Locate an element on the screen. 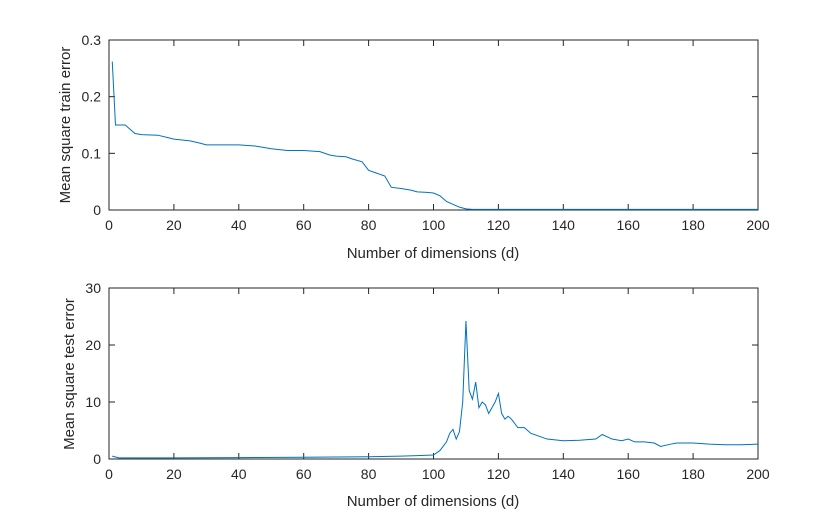 The height and width of the screenshot is (525, 839). y-tick-label: 20 is located at coordinates (93, 345).